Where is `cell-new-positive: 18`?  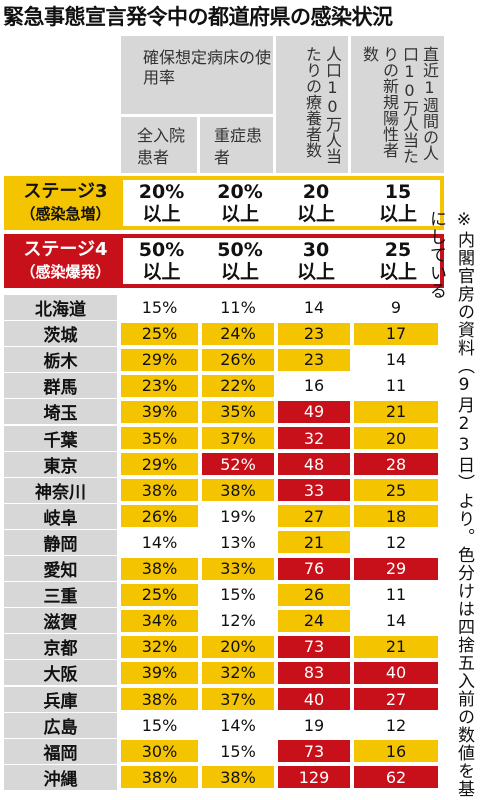 cell-new-positive: 18 is located at coordinates (396, 516).